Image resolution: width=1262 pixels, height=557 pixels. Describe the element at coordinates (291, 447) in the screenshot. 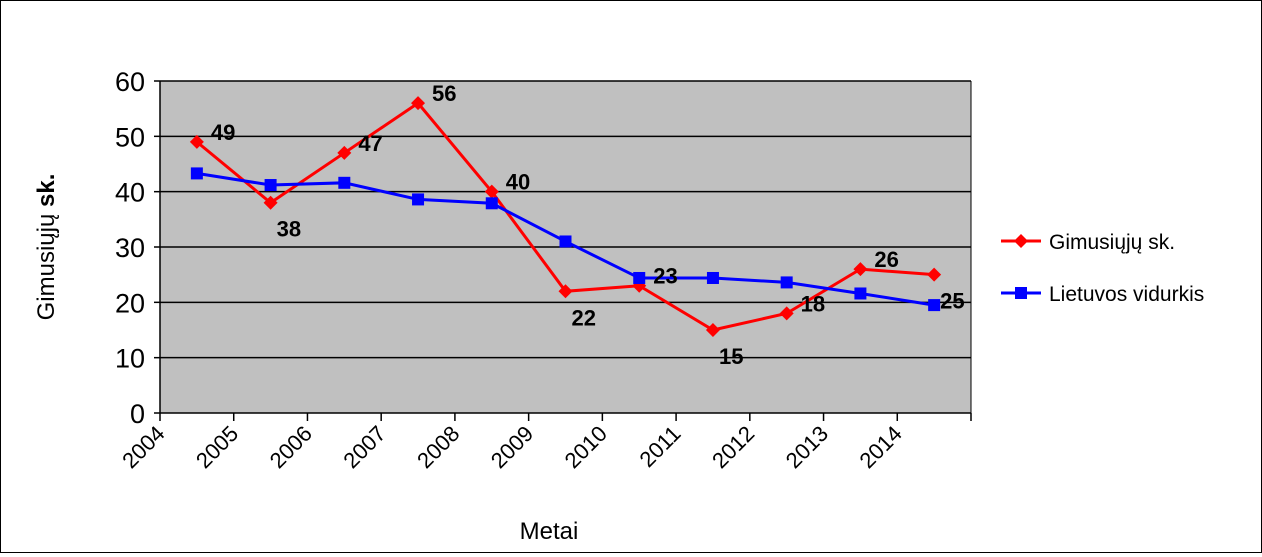

I see `x-tick-label: 2006` at that location.